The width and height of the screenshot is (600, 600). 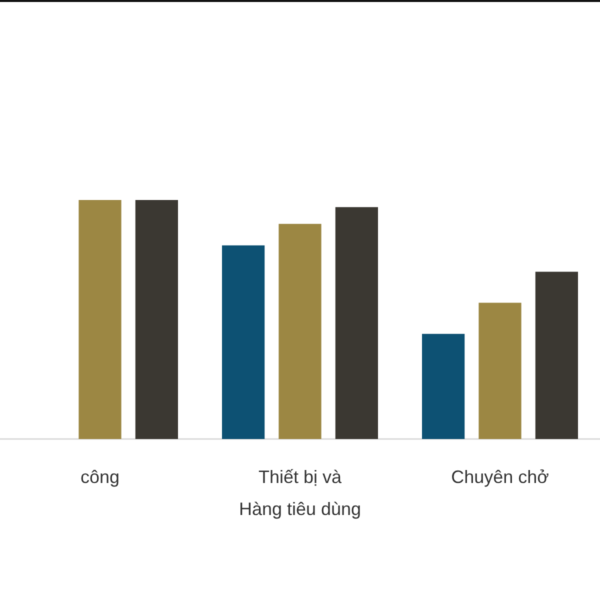 I want to click on x-tick-label: công, so click(x=100, y=477).